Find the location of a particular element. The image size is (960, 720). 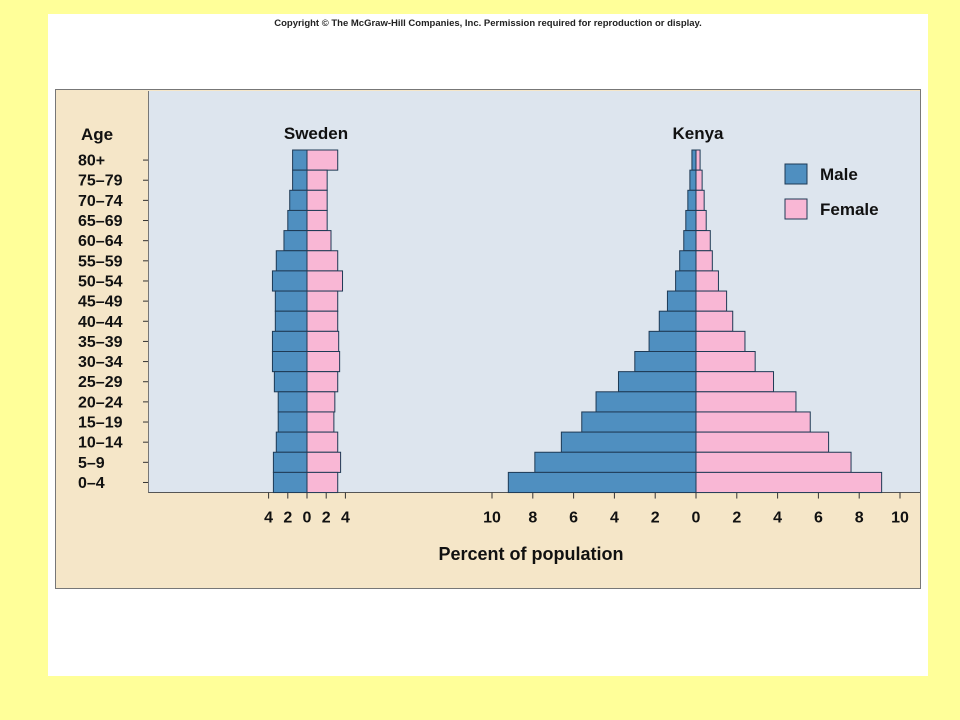

sweden-x-tick-label: 0 is located at coordinates (307, 518).